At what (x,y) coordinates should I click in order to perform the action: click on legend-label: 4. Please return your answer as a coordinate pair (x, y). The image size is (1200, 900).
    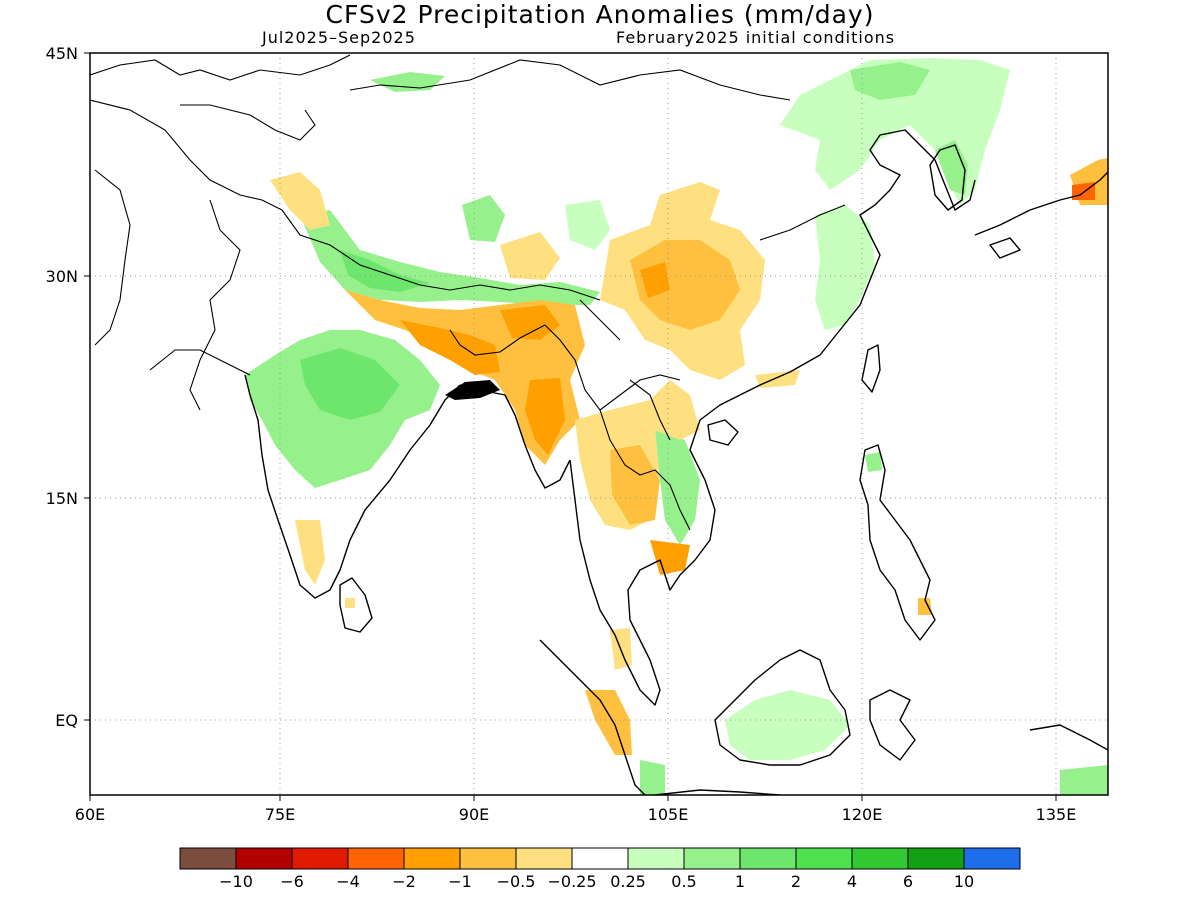
    Looking at the image, I should click on (852, 881).